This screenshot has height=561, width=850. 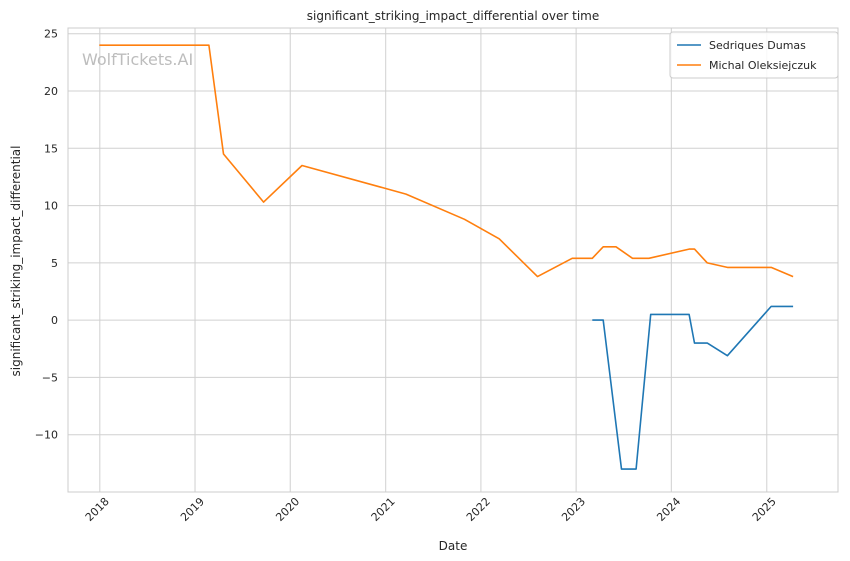 What do you see at coordinates (50, 377) in the screenshot?
I see `y-tick-label-1: −5` at bounding box center [50, 377].